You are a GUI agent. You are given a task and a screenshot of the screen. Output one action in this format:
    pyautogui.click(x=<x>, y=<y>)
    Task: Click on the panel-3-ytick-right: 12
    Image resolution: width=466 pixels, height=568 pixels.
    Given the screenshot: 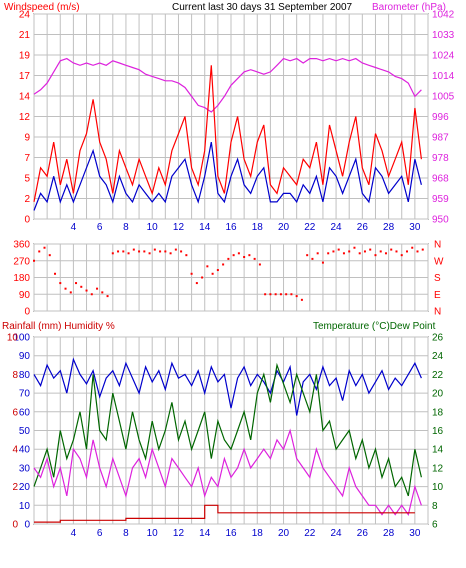 What is the action you would take?
    pyautogui.click(x=438, y=468)
    